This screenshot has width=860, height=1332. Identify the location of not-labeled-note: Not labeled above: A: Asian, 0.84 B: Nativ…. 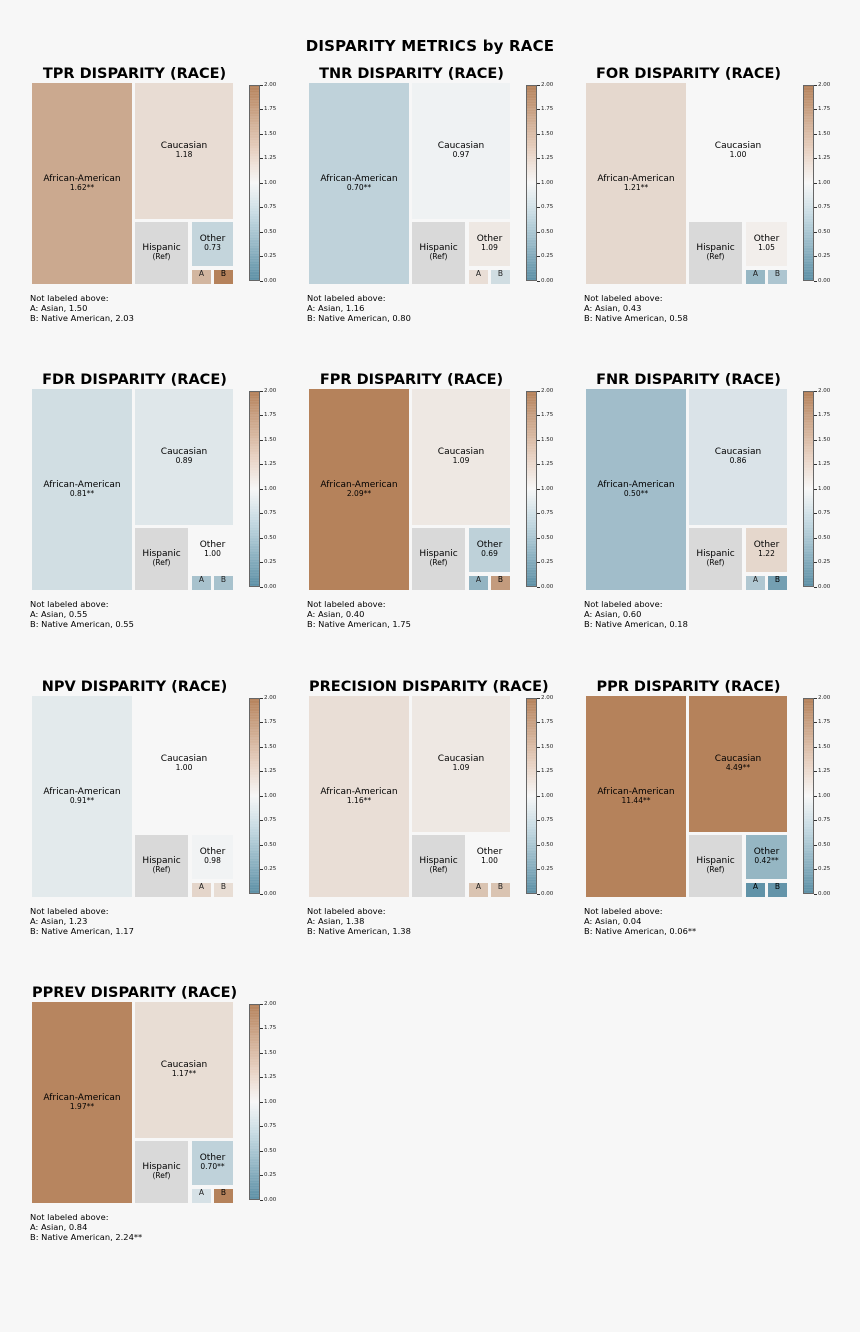
(86, 1227).